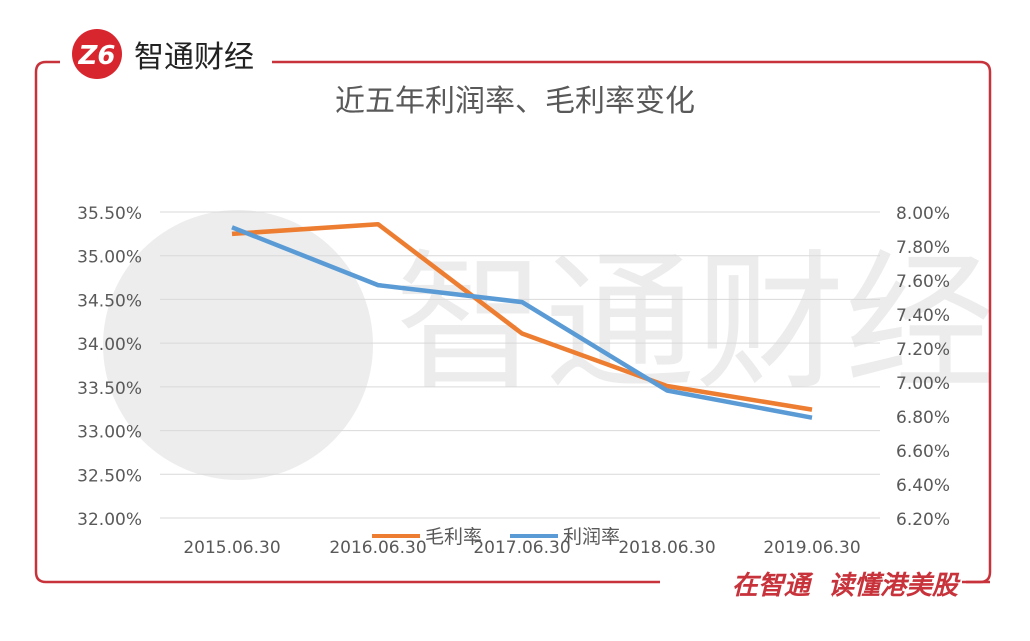 This screenshot has height=641, width=1030. I want to click on x-tick-label: 2017.06.30, so click(521, 548).